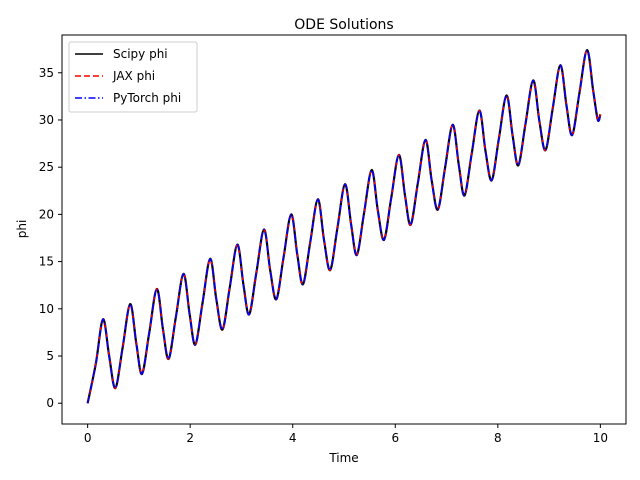 The width and height of the screenshot is (640, 480). I want to click on legend: Scipy phi JAX phi PyTorch phi, so click(133, 77).